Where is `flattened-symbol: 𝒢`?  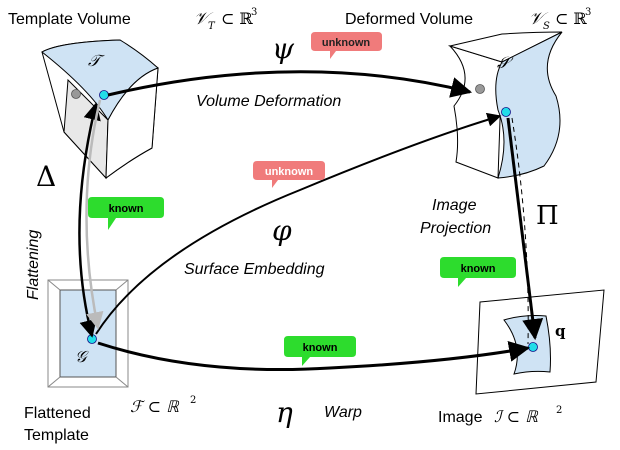 flattened-symbol: 𝒢 is located at coordinates (82, 356).